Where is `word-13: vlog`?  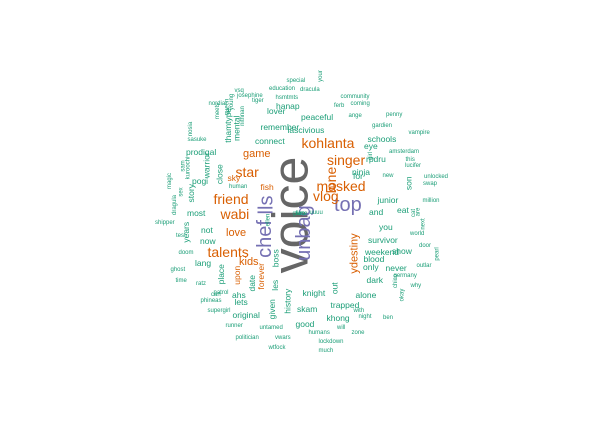
word-13: vlog is located at coordinates (326, 196).